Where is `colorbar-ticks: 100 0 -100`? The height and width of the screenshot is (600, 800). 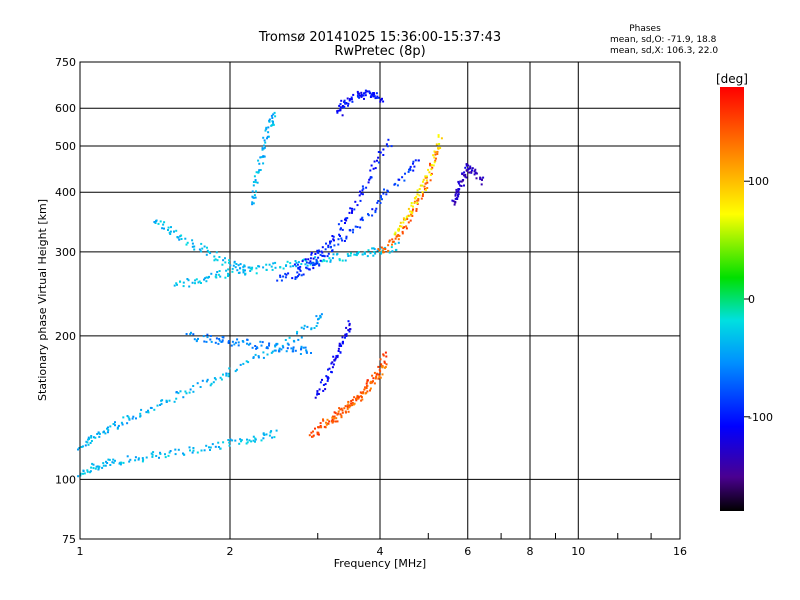 colorbar-ticks: 100 0 -100 is located at coordinates (758, 299).